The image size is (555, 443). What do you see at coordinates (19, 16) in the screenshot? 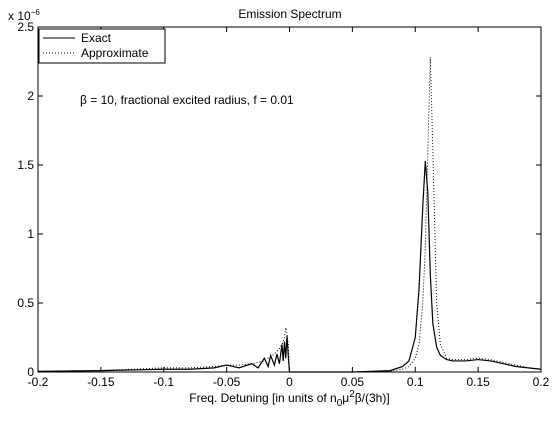
I see `y-multiplier-base: x 10` at bounding box center [19, 16].